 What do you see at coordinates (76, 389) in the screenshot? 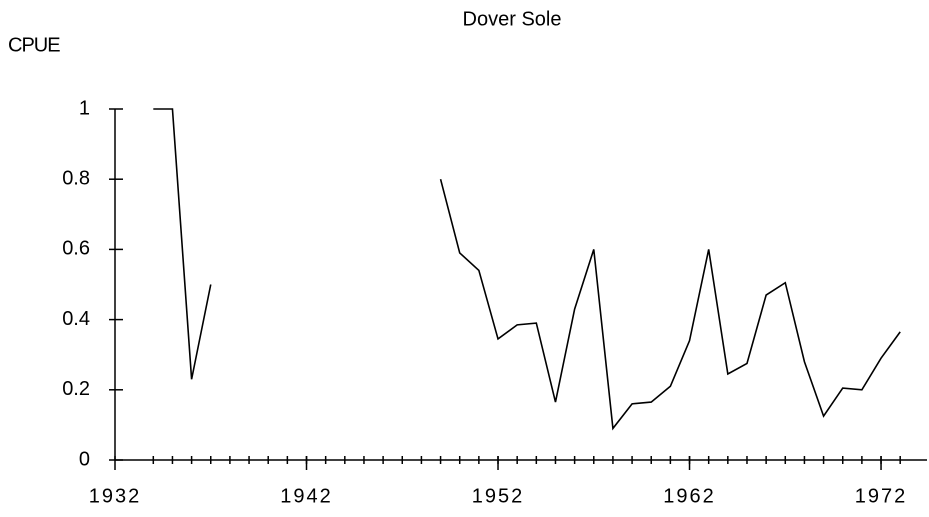
I see `y-tick-label: 0.2` at bounding box center [76, 389].